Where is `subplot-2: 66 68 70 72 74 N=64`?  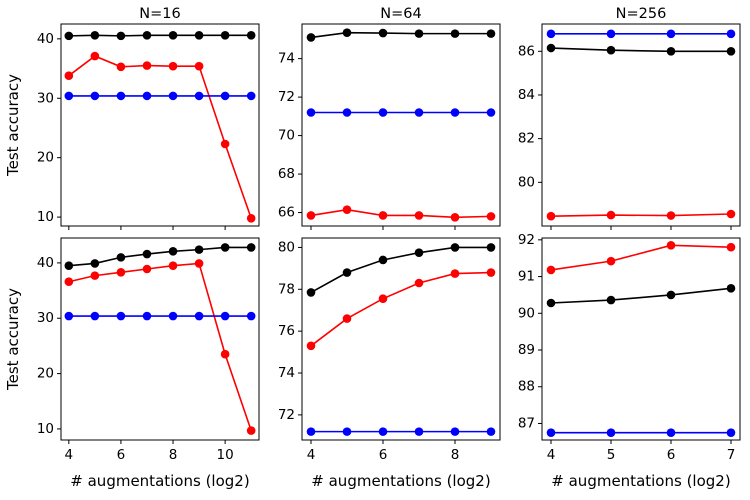
subplot-2: 66 68 70 72 74 N=64 is located at coordinates (389, 118).